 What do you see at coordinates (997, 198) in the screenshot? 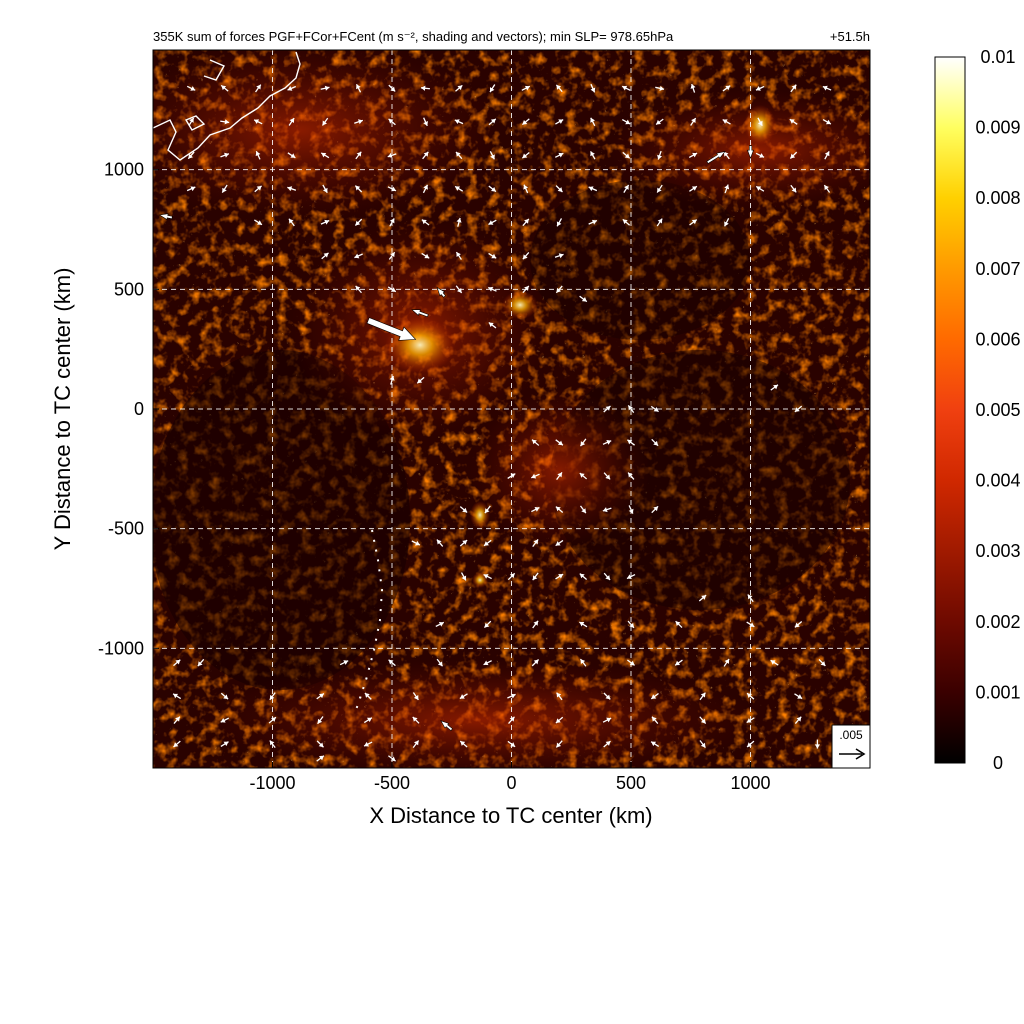
I see `colorbar-tick-label: 0.008` at bounding box center [997, 198].